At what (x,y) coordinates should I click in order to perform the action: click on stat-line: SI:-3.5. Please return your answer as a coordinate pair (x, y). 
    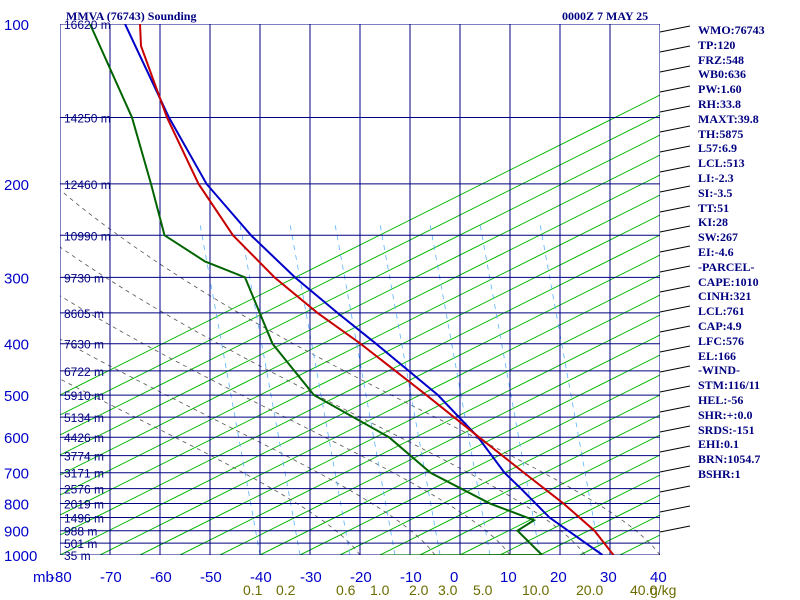
    Looking at the image, I should click on (715, 192).